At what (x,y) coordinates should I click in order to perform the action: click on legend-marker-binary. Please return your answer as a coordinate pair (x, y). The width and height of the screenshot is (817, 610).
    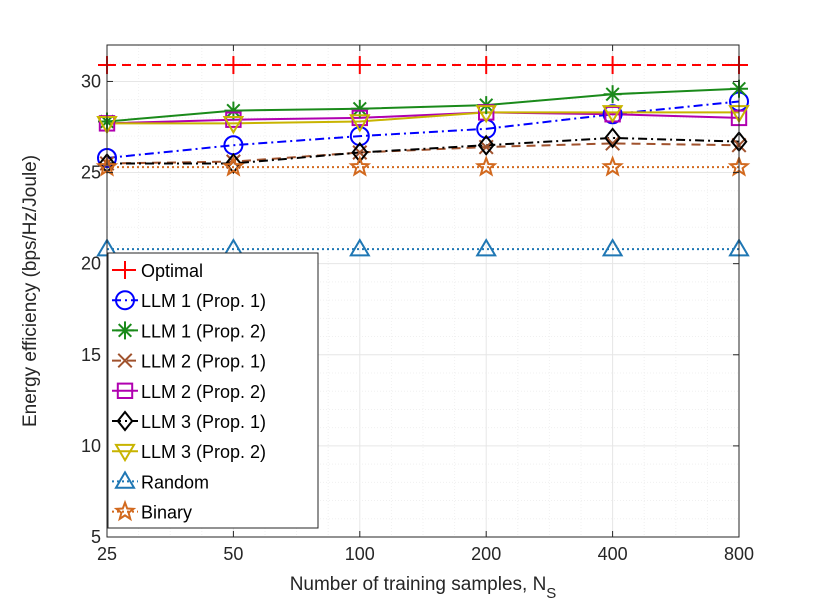
    Looking at the image, I should click on (125, 510).